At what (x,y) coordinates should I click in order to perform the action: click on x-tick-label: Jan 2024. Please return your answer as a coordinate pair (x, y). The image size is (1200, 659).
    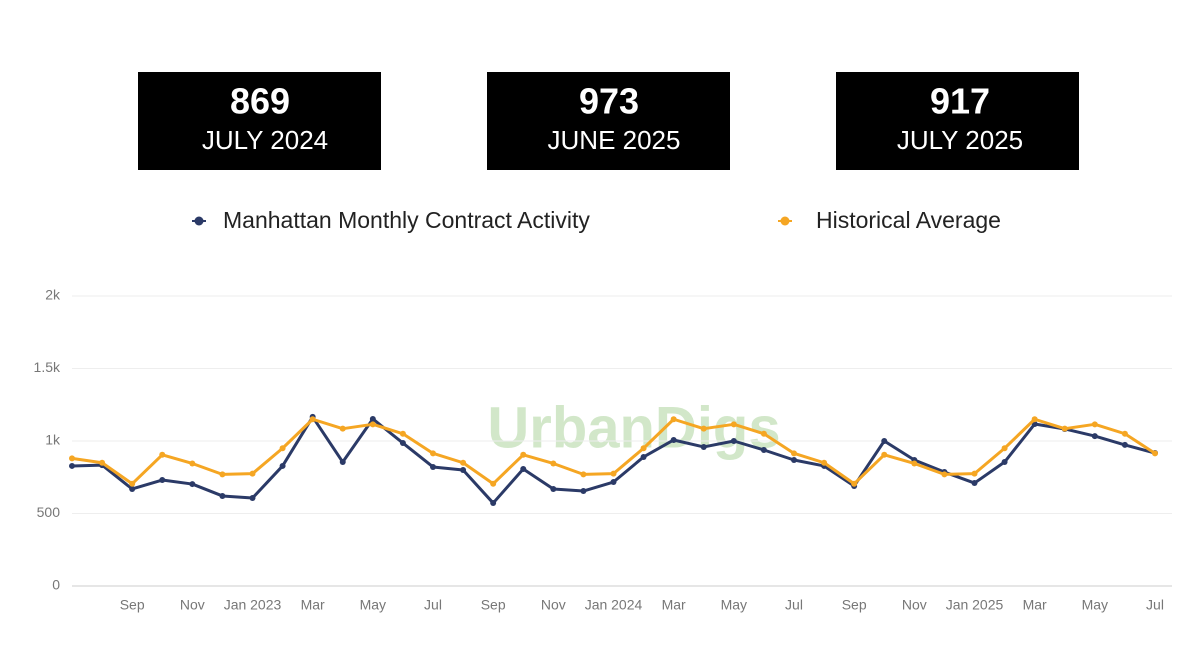
    Looking at the image, I should click on (614, 605).